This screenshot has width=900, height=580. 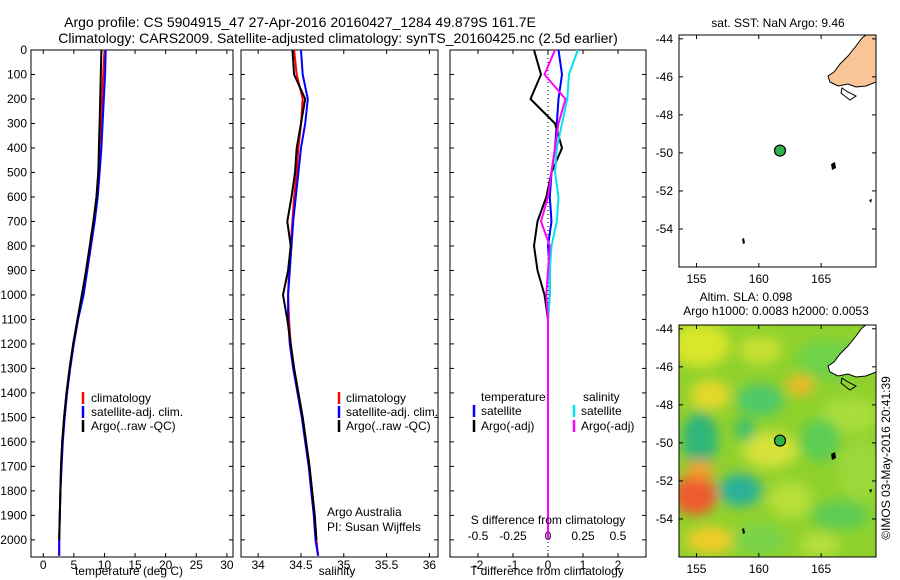 I want to click on x-tick-label: 15, so click(x=135, y=565).